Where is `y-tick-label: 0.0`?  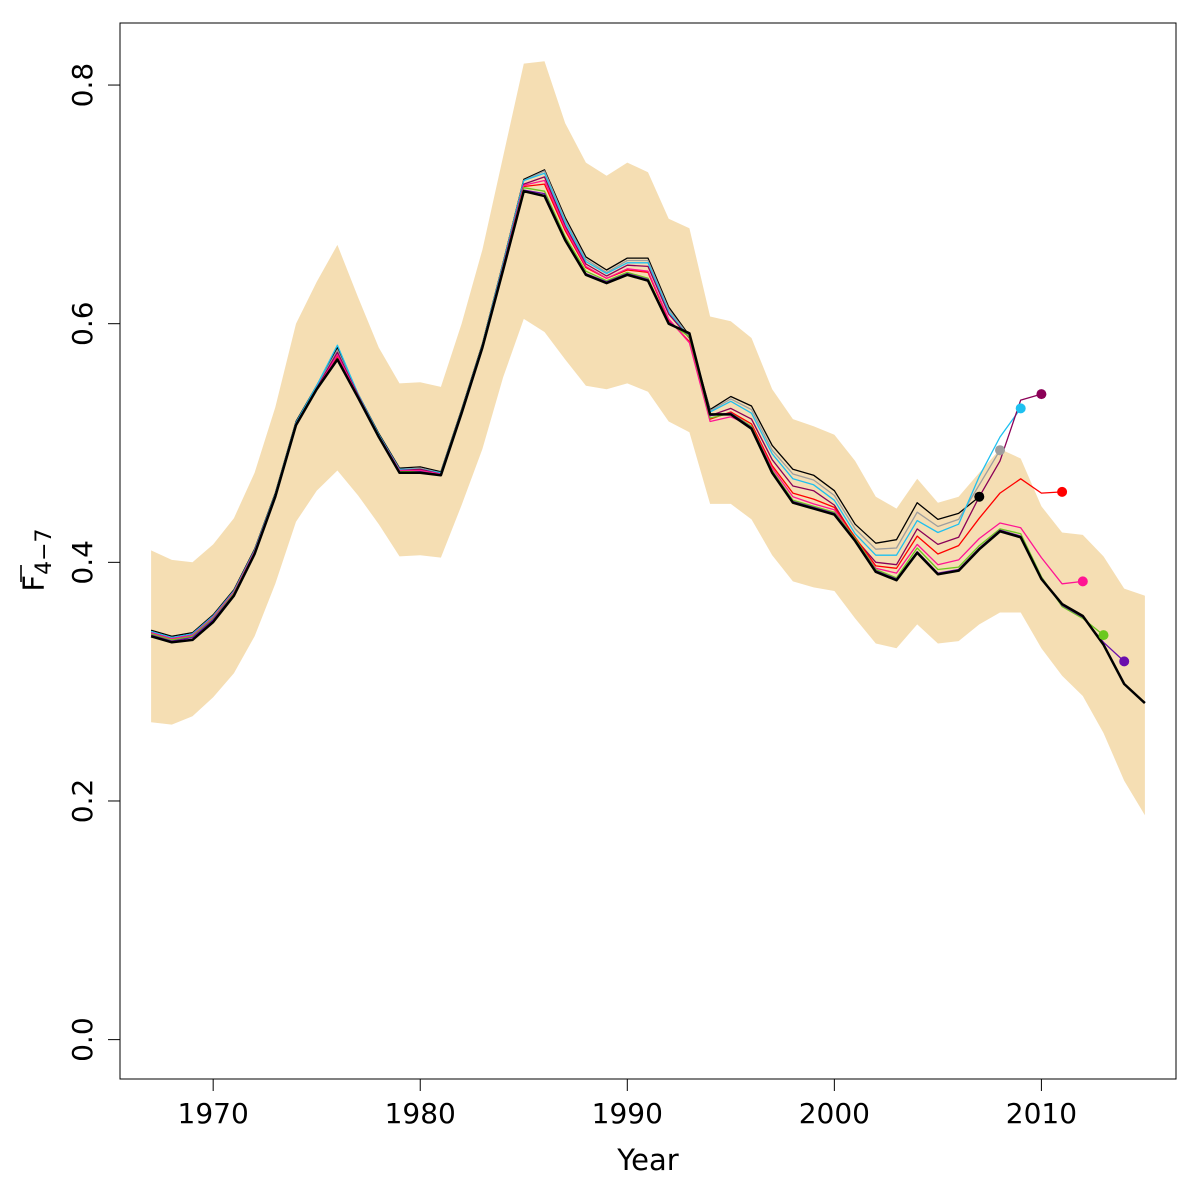
y-tick-label: 0.0 is located at coordinates (82, 1039).